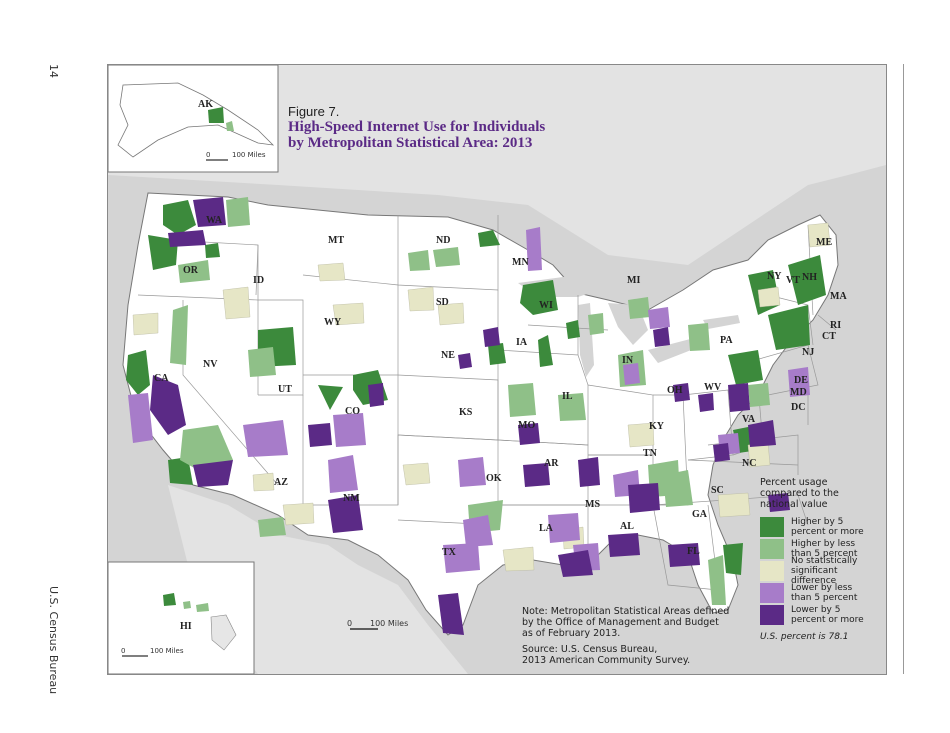 This screenshot has width=950, height=733. Describe the element at coordinates (526, 425) in the screenshot. I see `state-label-mo: MO` at that location.